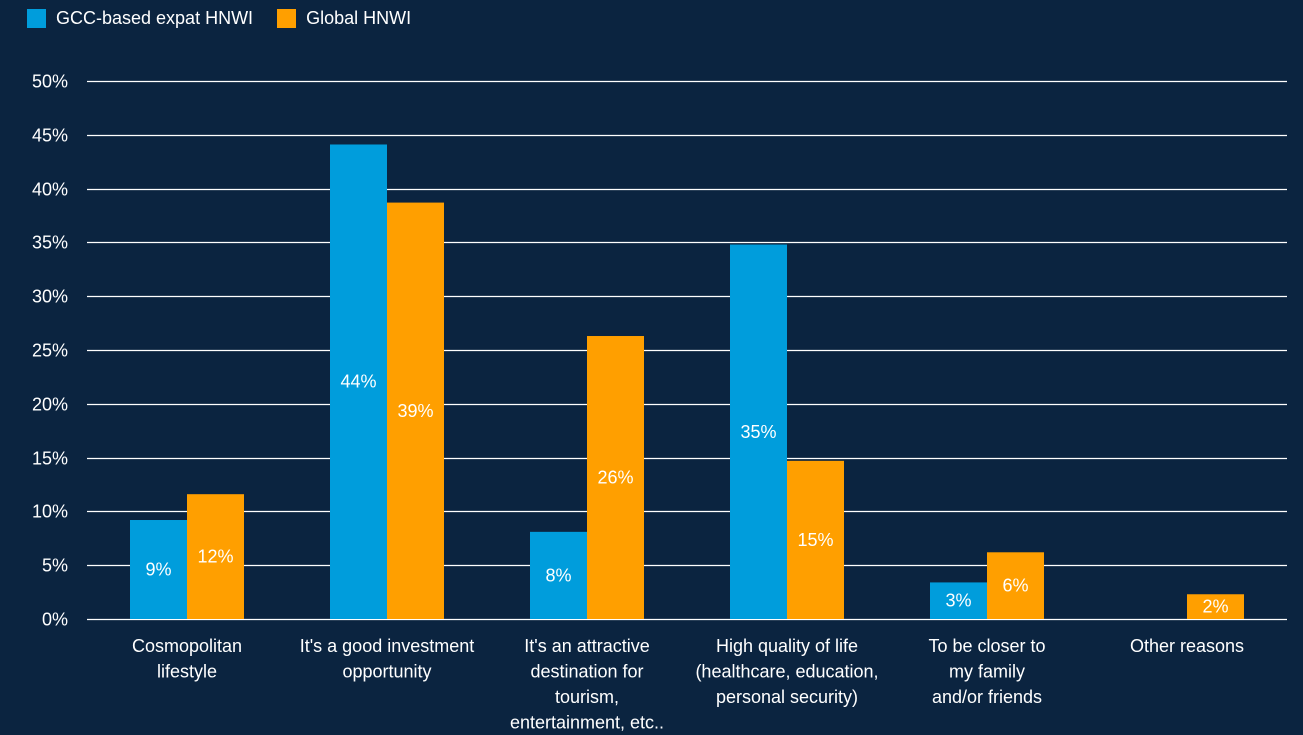 This screenshot has height=735, width=1303. I want to click on data-label: 12%, so click(215, 557).